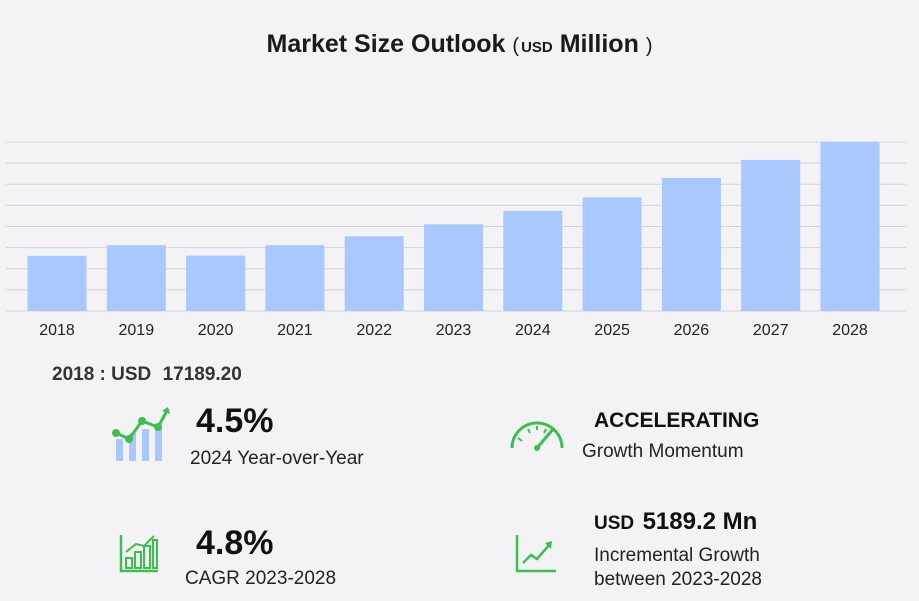 Image resolution: width=919 pixels, height=601 pixels. I want to click on yoy-stat: 4.5%, so click(235, 421).